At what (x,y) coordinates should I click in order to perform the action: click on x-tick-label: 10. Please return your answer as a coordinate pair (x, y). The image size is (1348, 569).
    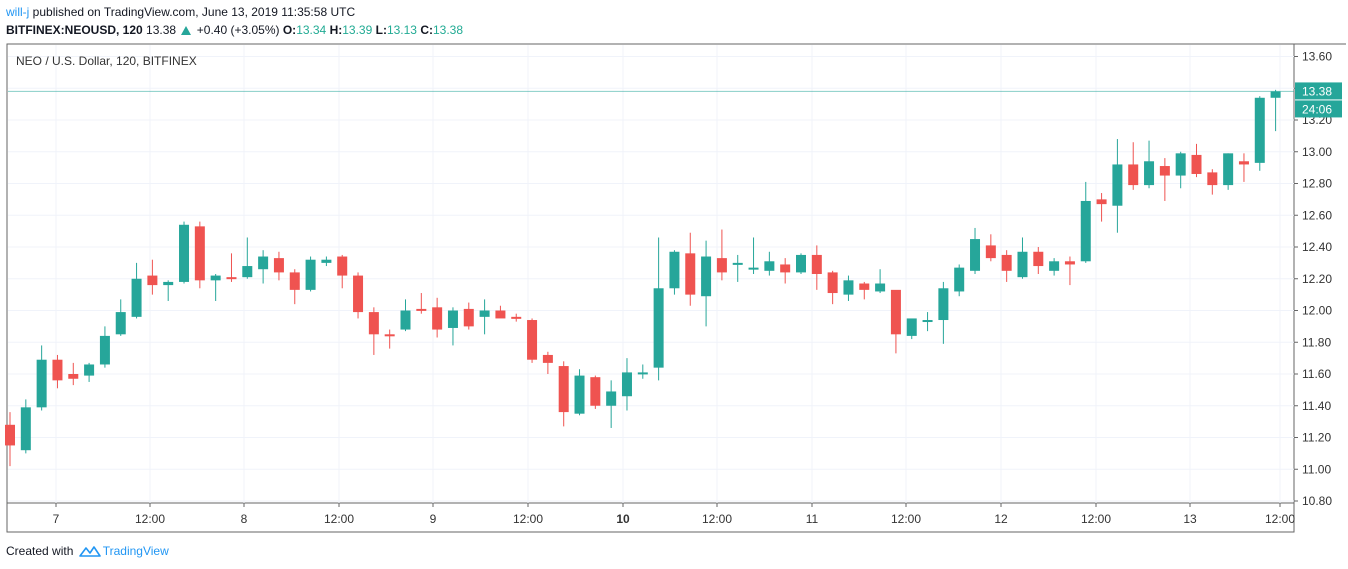
    Looking at the image, I should click on (623, 519).